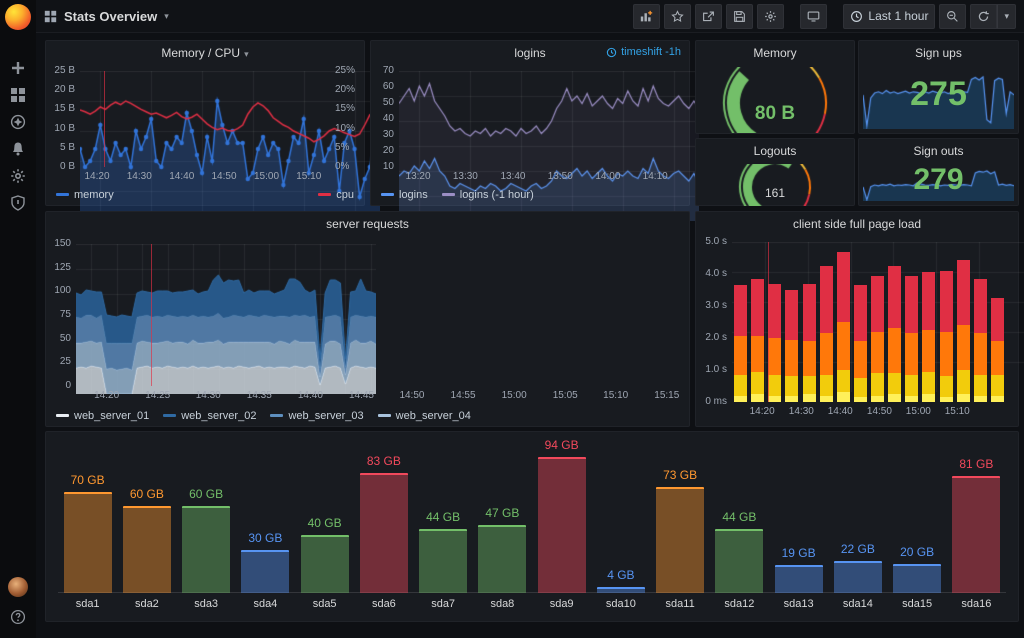  What do you see at coordinates (404, 194) in the screenshot?
I see `legend-item-logins: logins` at bounding box center [404, 194].